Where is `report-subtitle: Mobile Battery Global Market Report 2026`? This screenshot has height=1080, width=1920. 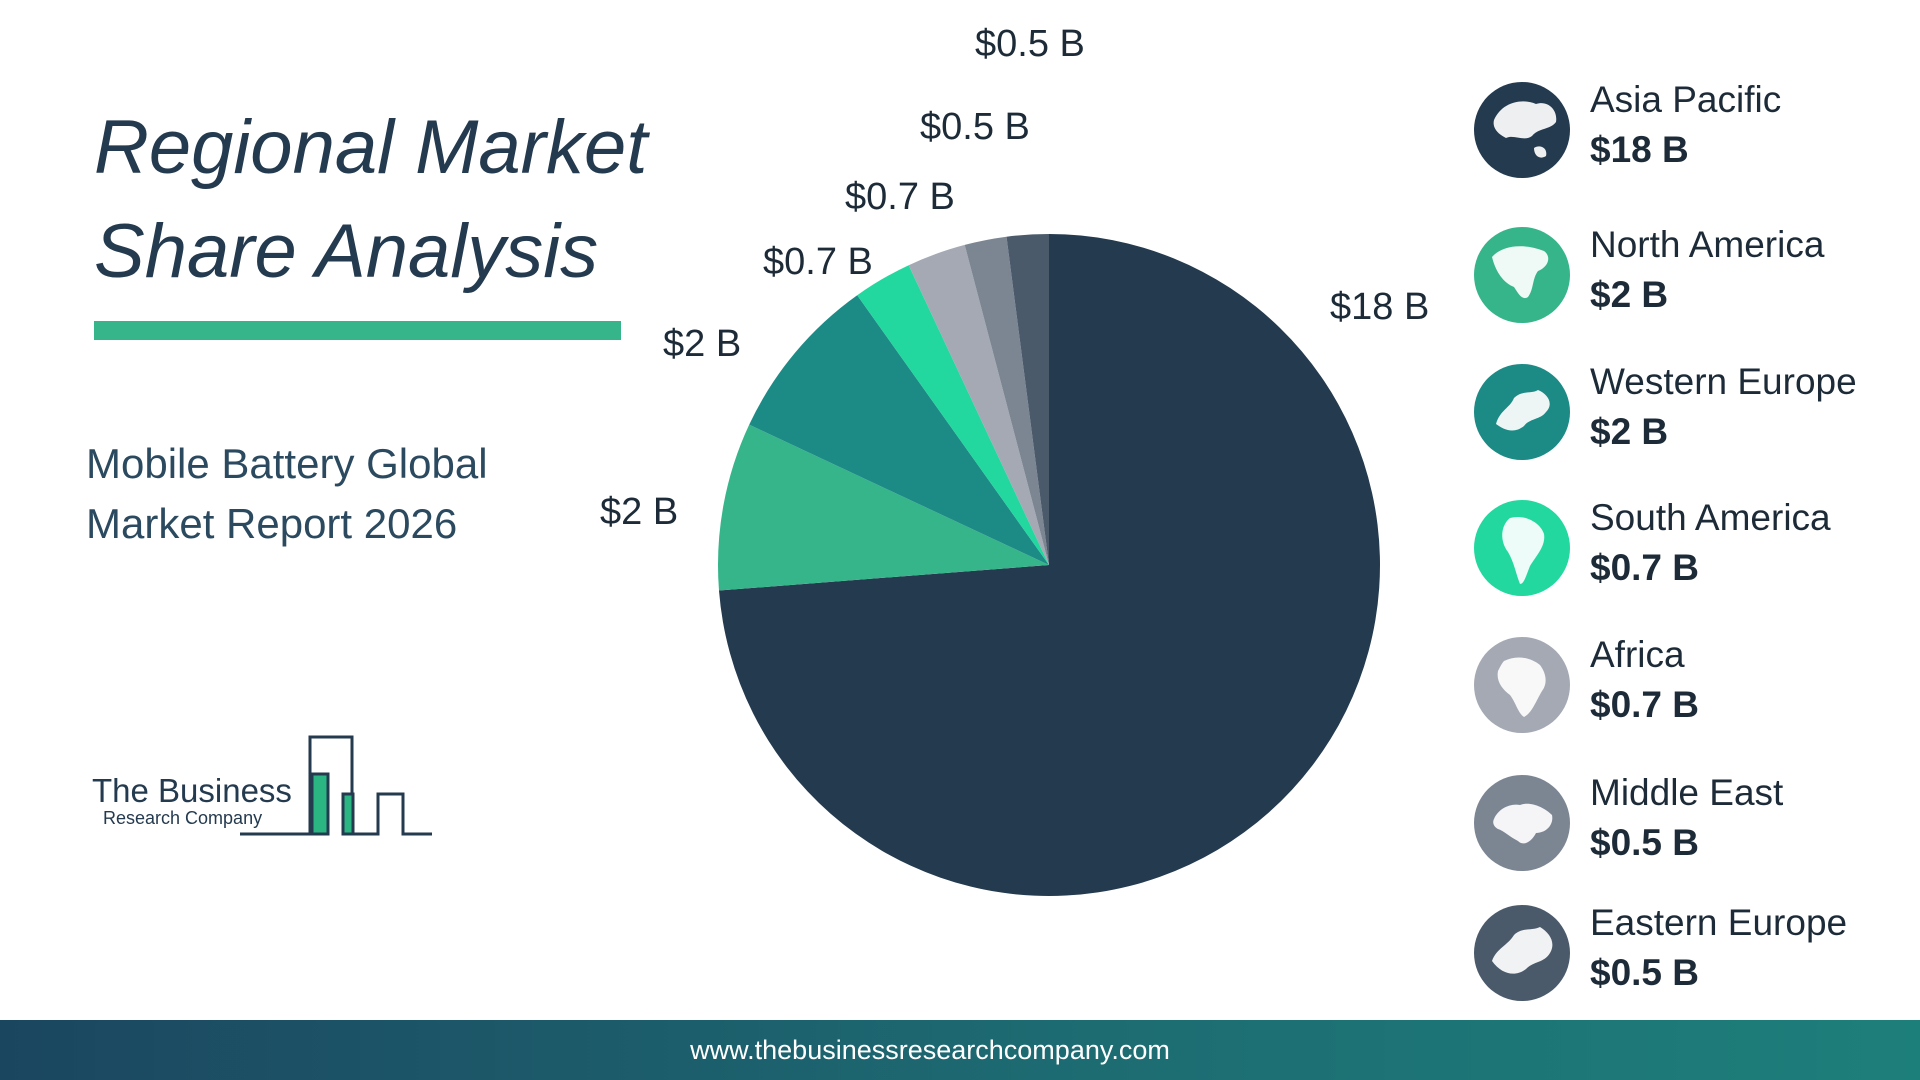 report-subtitle: Mobile Battery Global Market Report 2026 is located at coordinates (346, 494).